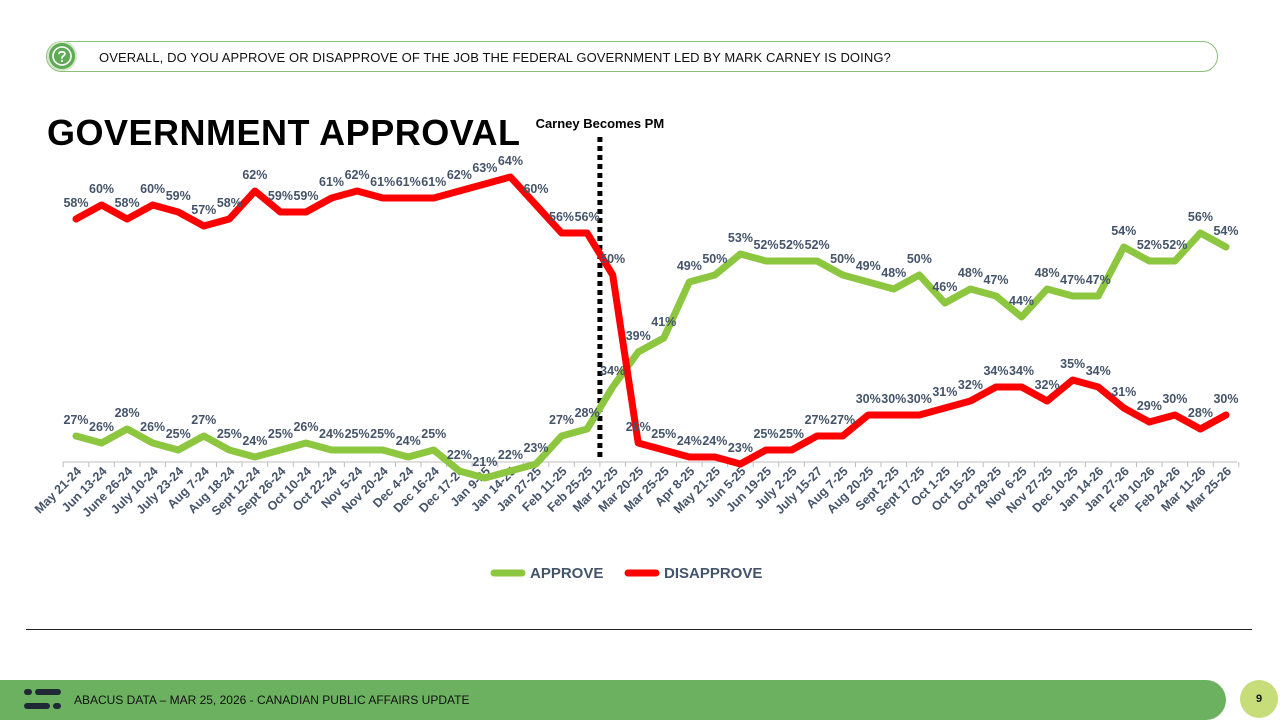 The height and width of the screenshot is (720, 1280). Describe the element at coordinates (566, 573) in the screenshot. I see `legend-label-approve: APPROVE` at that location.